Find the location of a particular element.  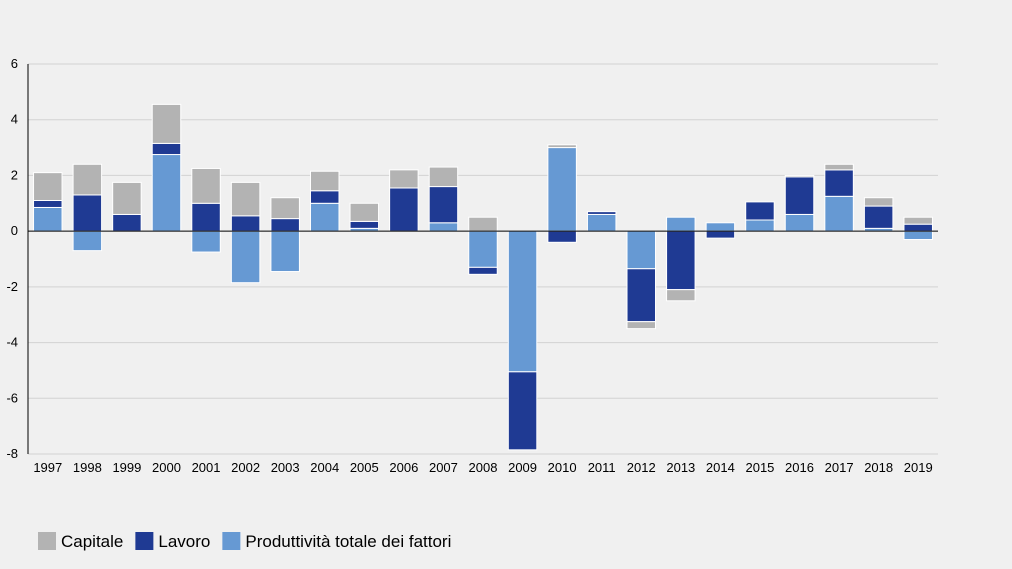

y-tick-label: 0 is located at coordinates (14, 230).